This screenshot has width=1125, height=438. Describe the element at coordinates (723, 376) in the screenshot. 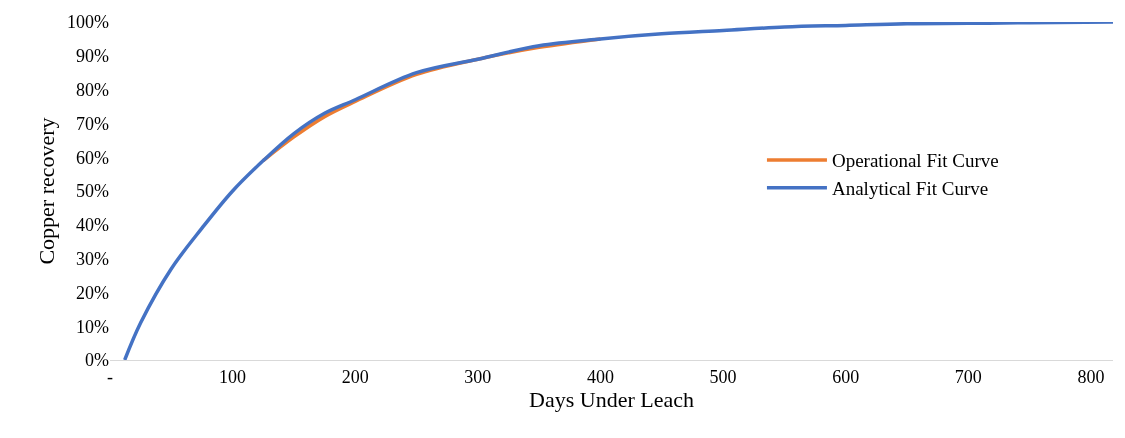

I see `x-tick-label: 500` at that location.